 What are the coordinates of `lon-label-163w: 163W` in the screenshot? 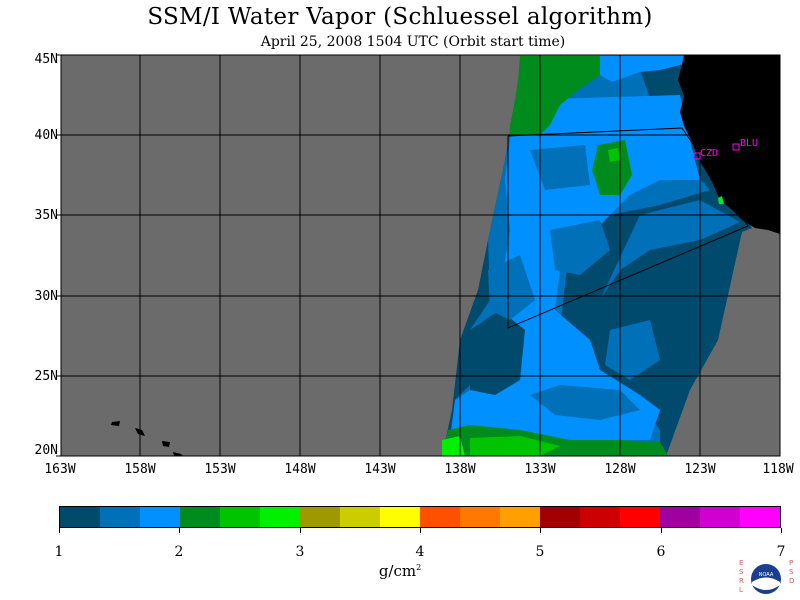 It's located at (60, 469).